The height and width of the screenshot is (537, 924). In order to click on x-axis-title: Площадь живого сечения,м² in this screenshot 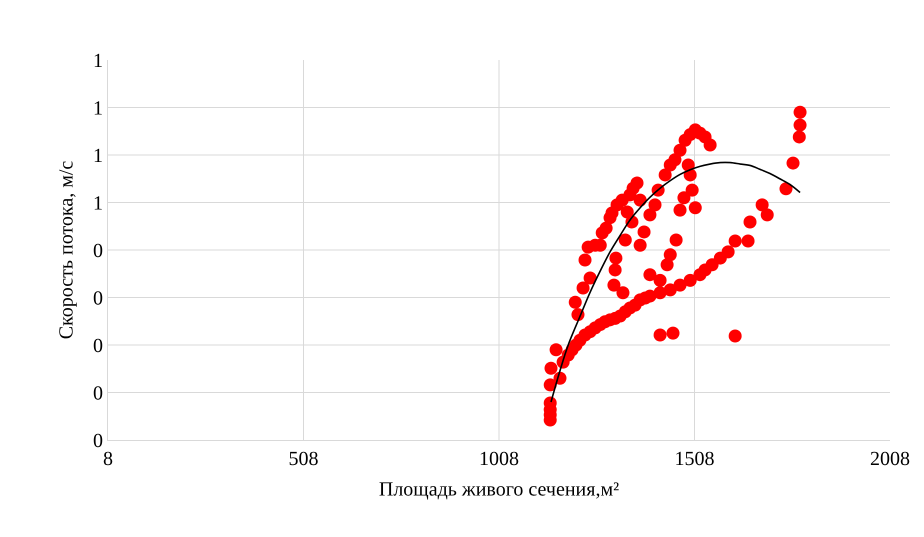, I will do `click(499, 489)`.